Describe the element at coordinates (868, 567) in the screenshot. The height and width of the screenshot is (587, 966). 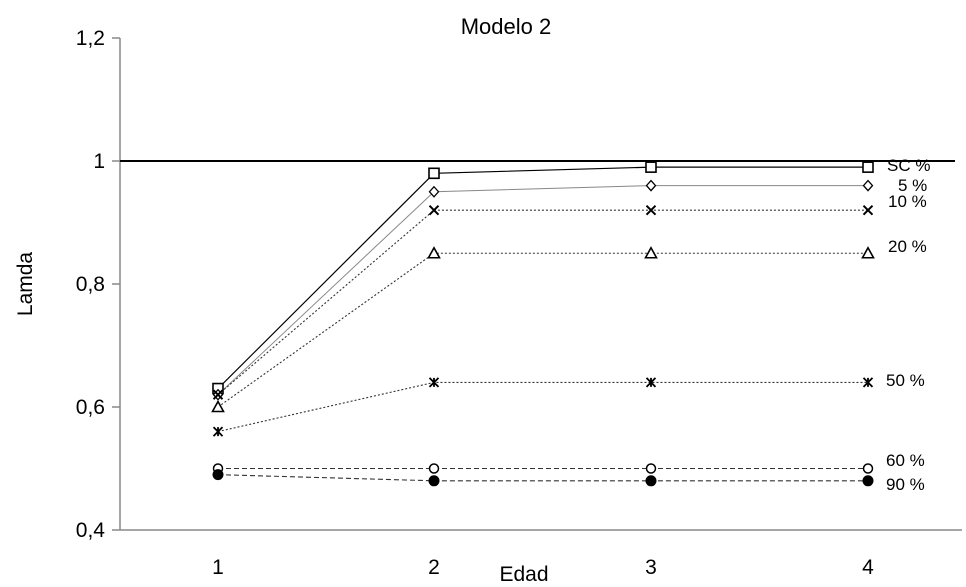
I see `x-tick-label: 4` at that location.